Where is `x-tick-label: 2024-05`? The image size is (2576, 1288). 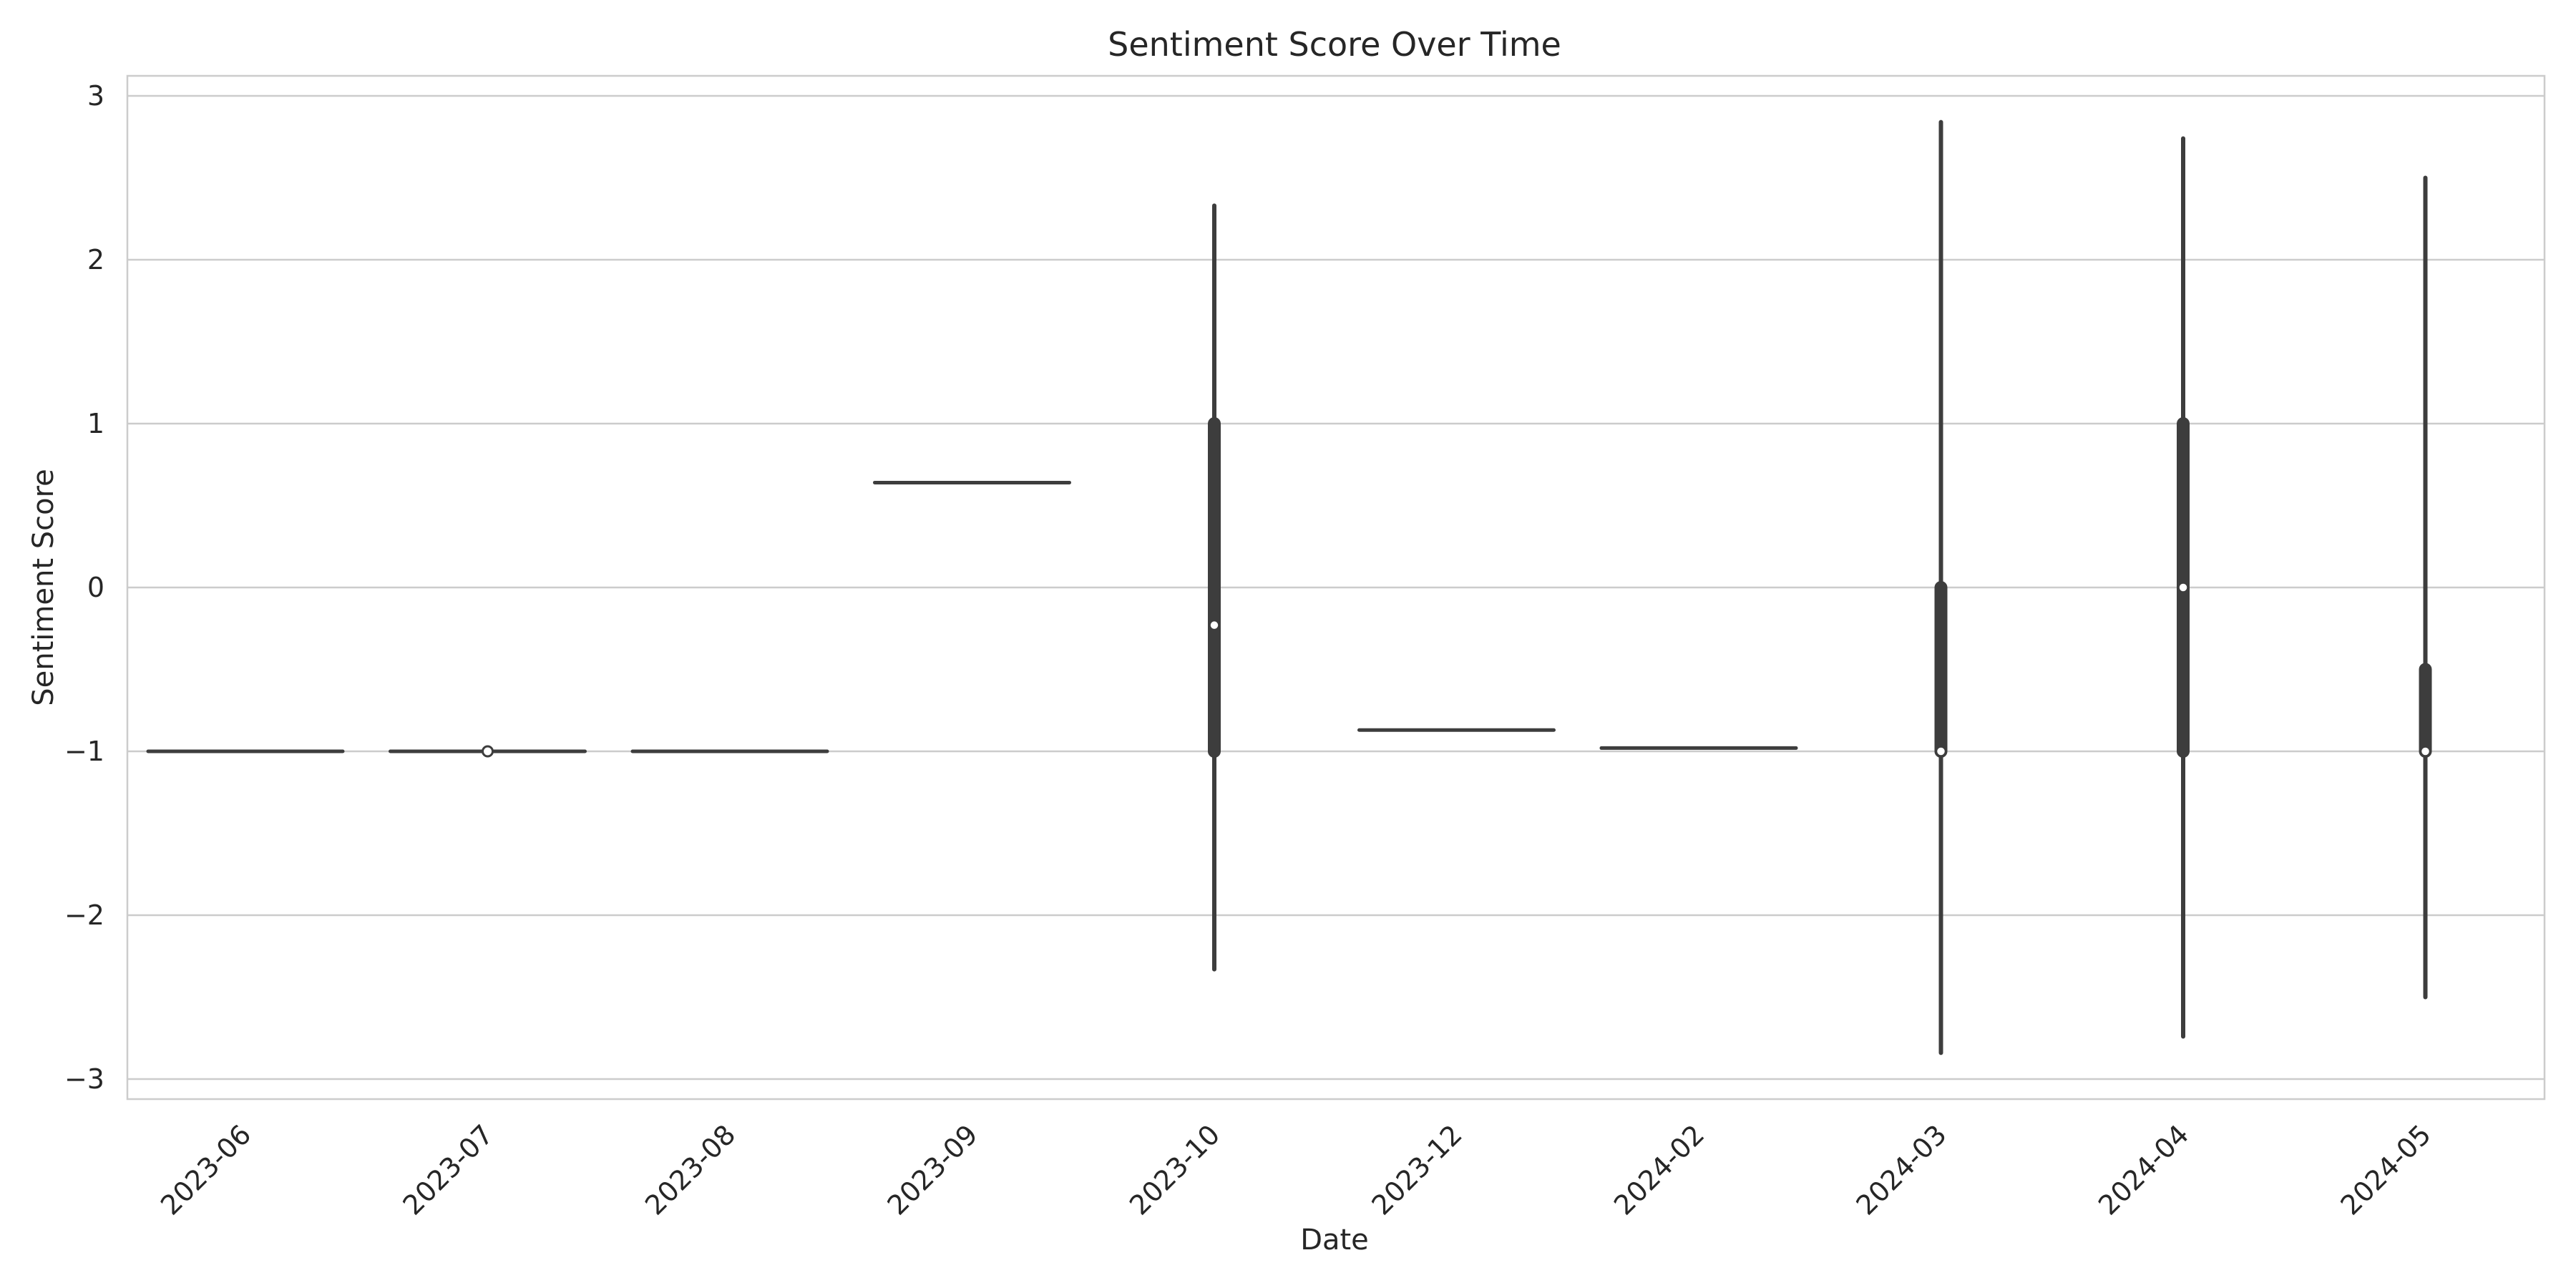 x-tick-label: 2024-05 is located at coordinates (2385, 1169).